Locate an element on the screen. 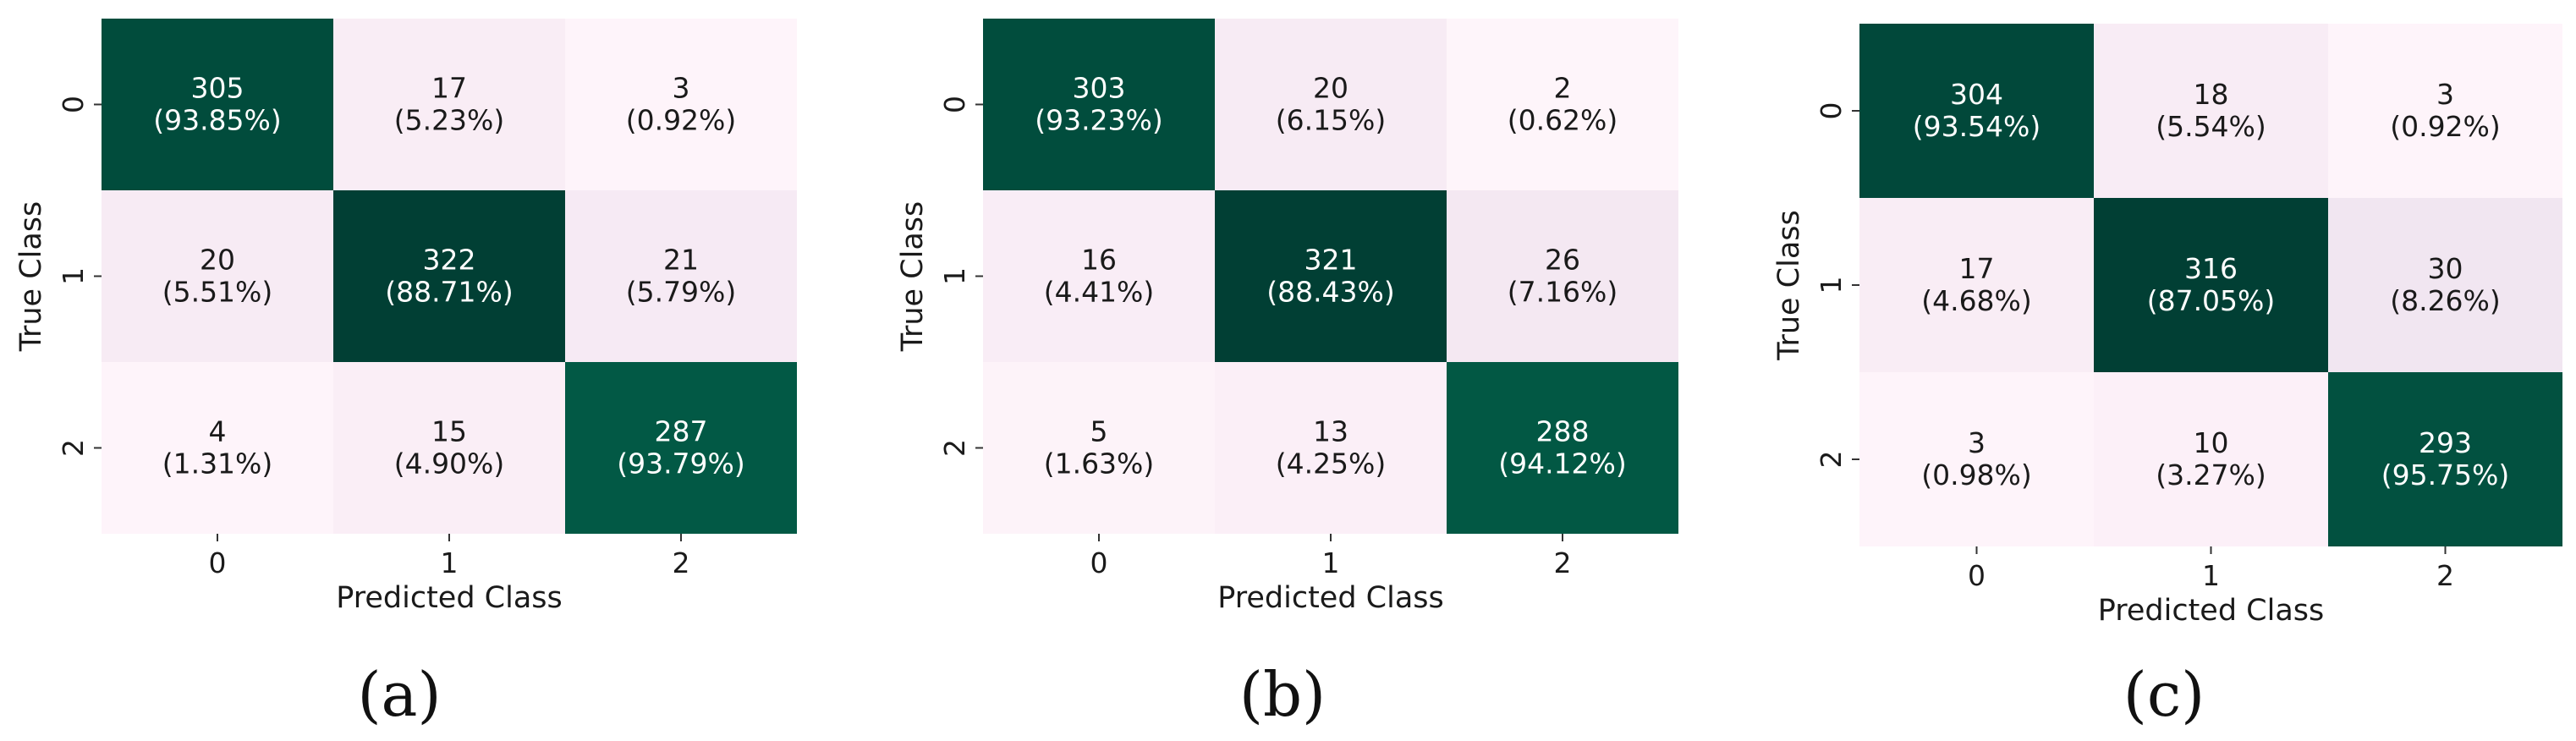  cell-count-label: 5 is located at coordinates (1099, 431).